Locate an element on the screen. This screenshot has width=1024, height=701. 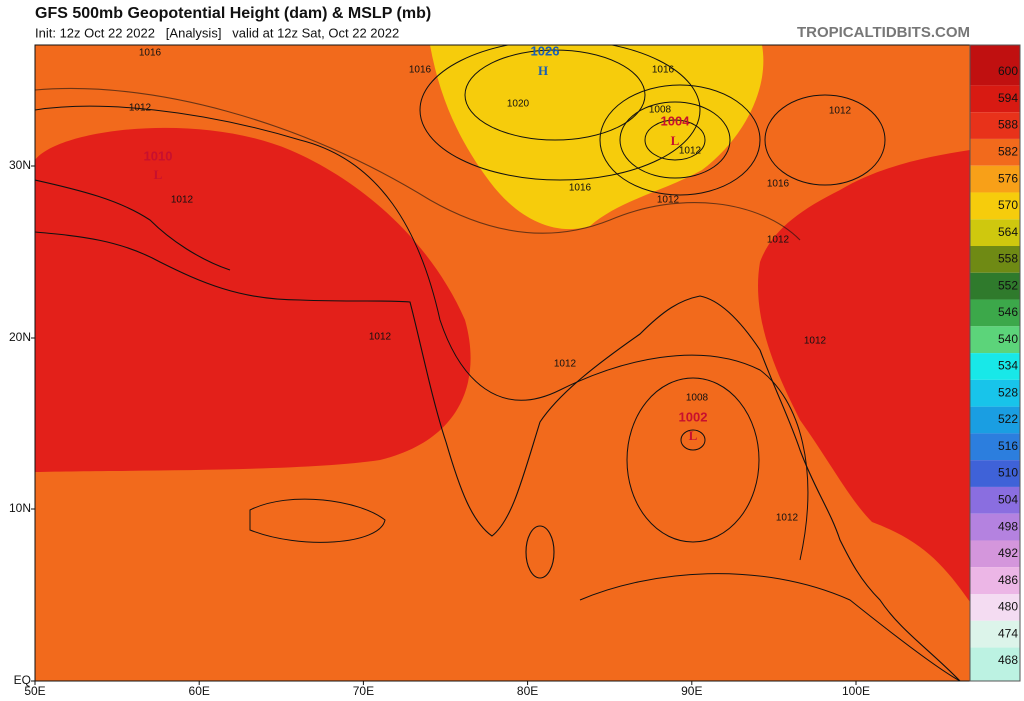
pressure-center-value: 1002 is located at coordinates (693, 416).